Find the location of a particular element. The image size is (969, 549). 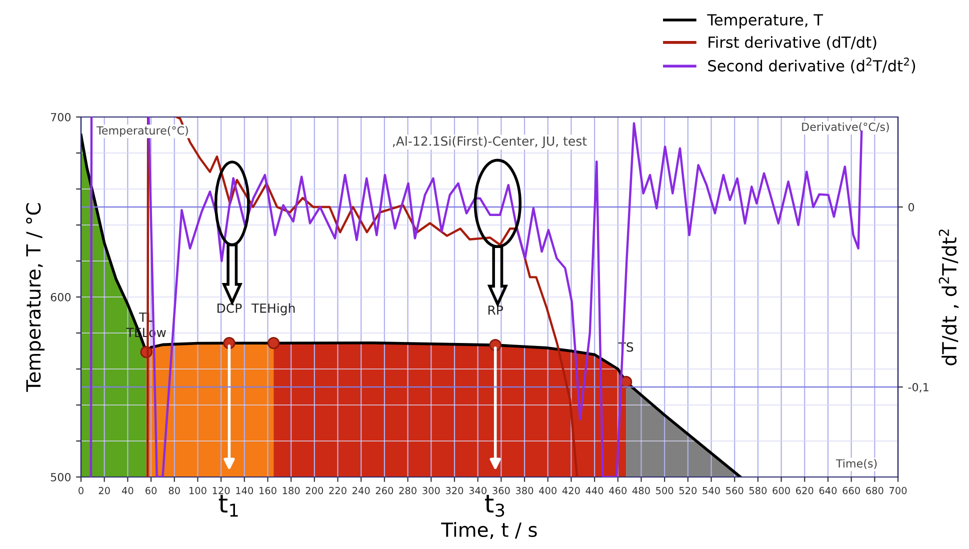

x-tick-label: 340 is located at coordinates (477, 490).